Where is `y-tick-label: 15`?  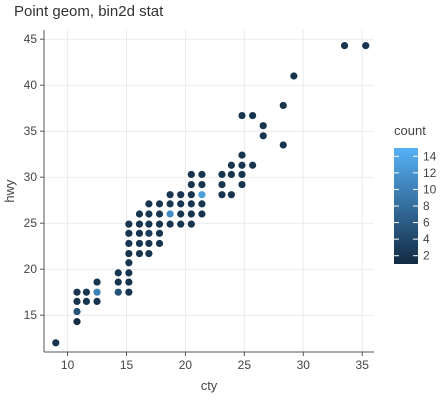 y-tick-label: 15 is located at coordinates (31, 315).